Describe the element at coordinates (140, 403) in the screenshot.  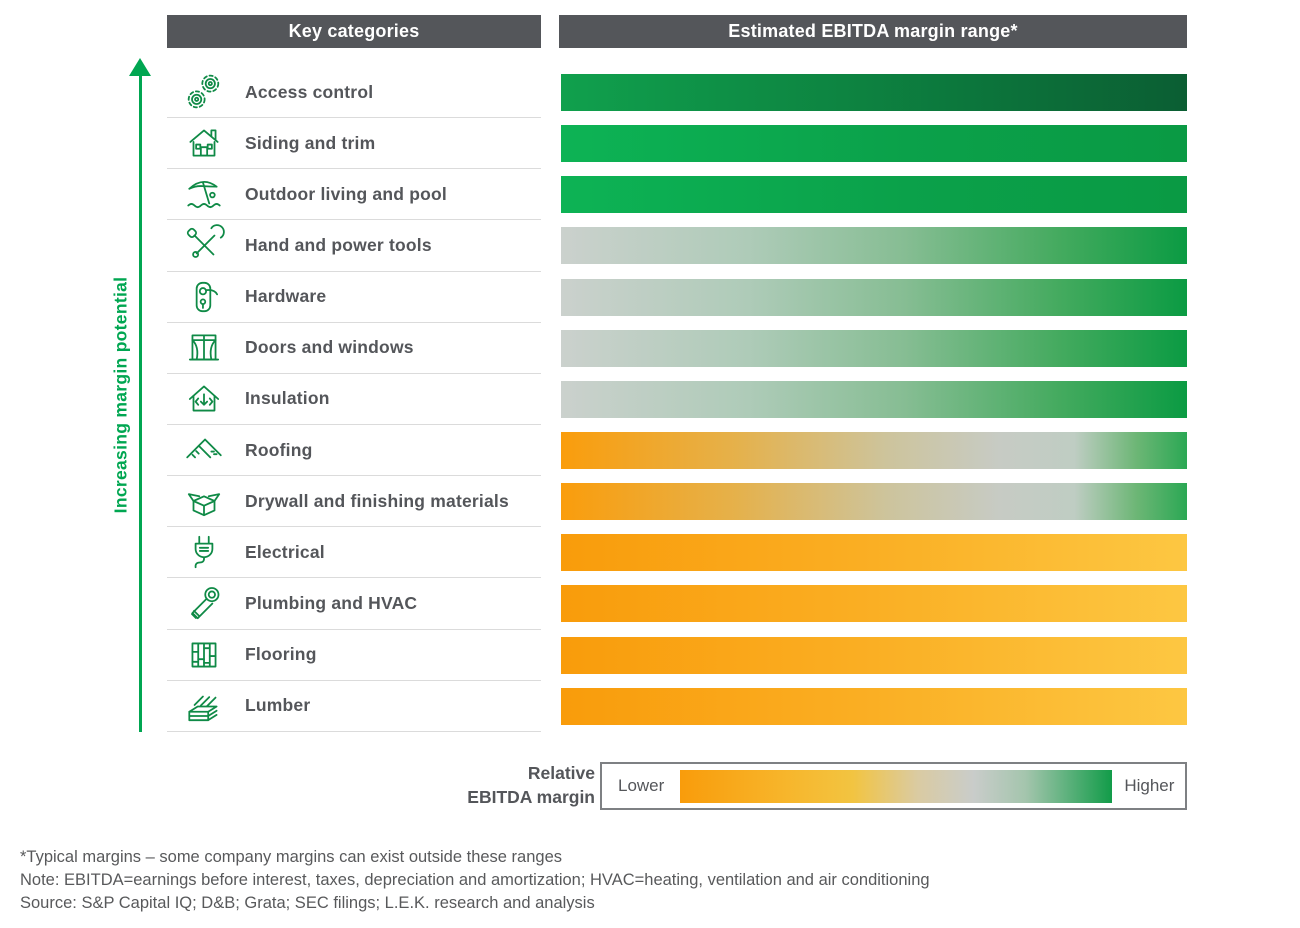
I see `margin-axis-line` at that location.